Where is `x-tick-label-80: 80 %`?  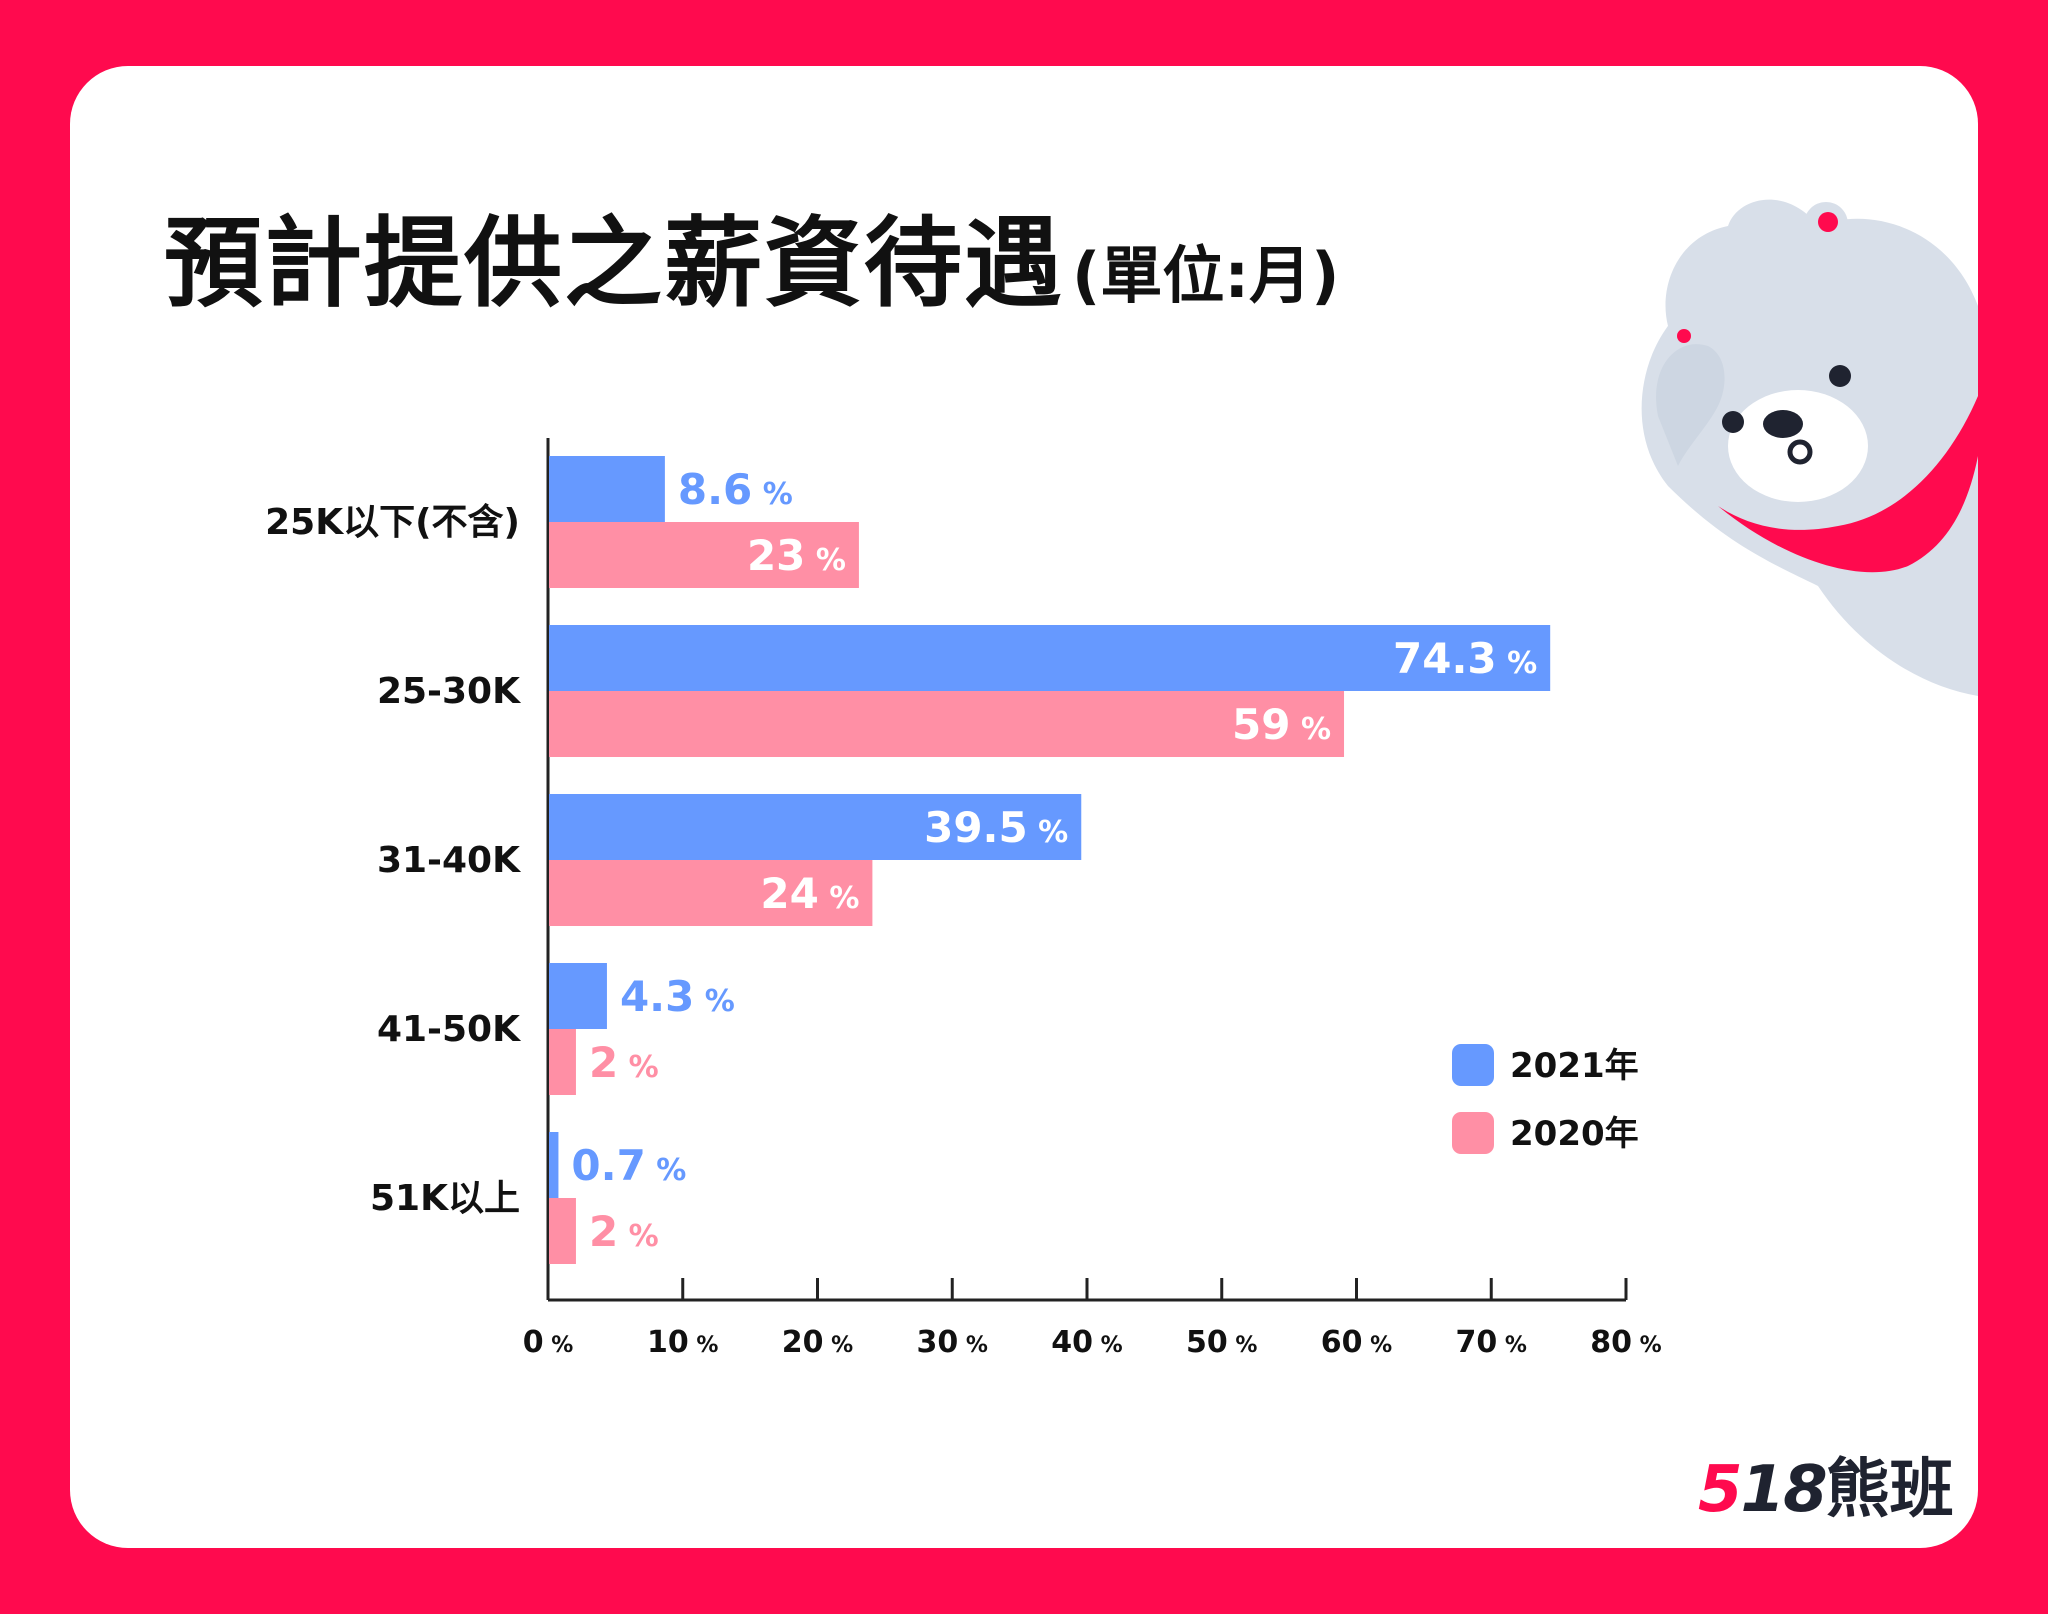
x-tick-label-80: 80 % is located at coordinates (1625, 1342).